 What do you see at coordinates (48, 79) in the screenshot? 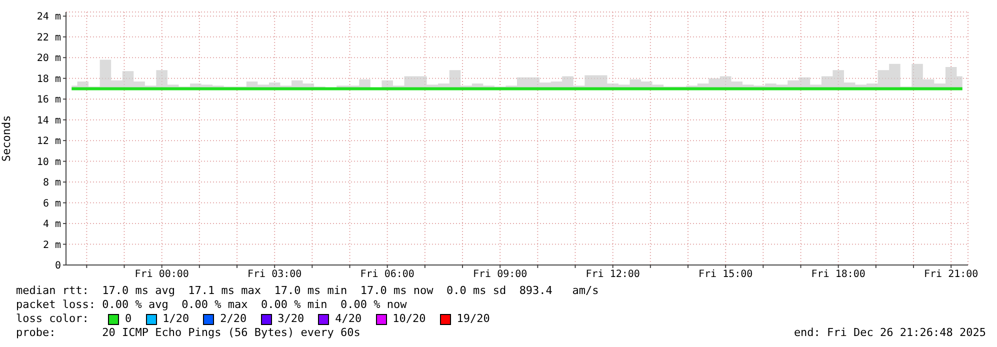
I see `y-tick-label: 18 m` at bounding box center [48, 79].